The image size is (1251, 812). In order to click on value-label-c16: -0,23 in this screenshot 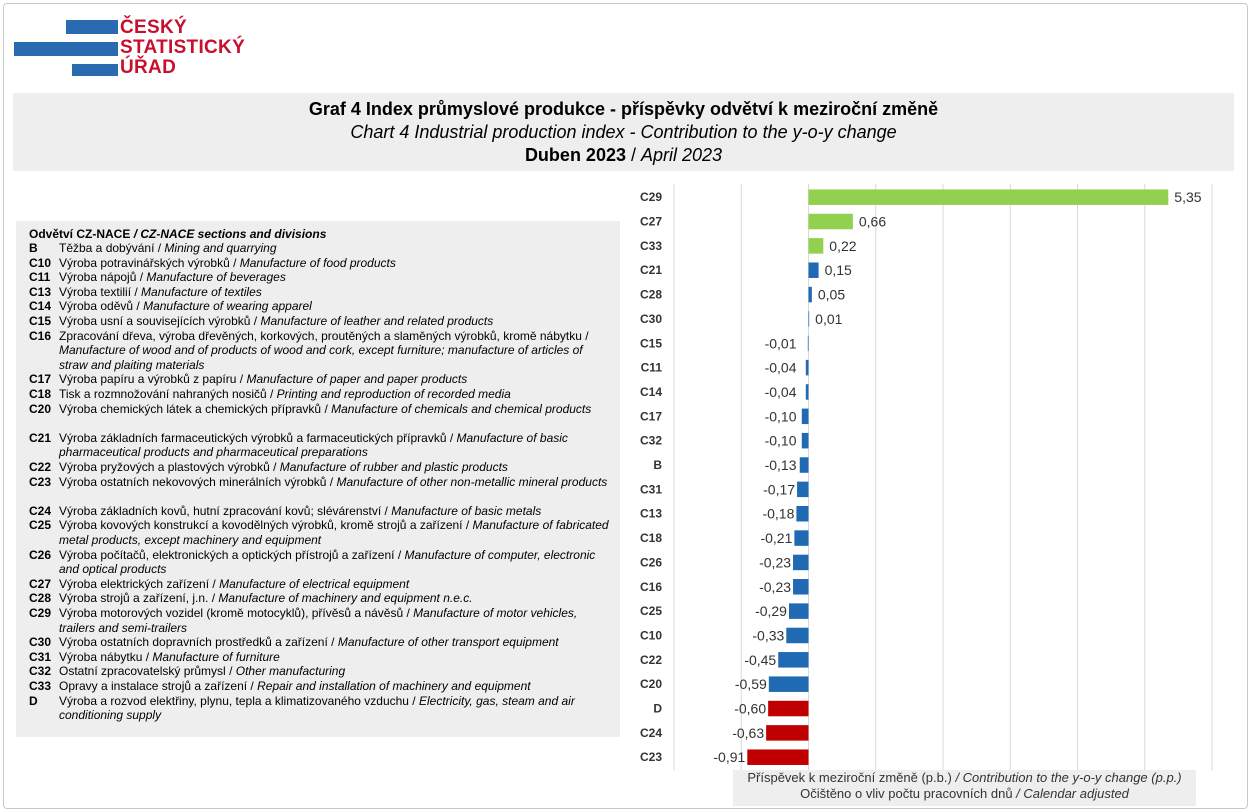, I will do `click(775, 587)`.